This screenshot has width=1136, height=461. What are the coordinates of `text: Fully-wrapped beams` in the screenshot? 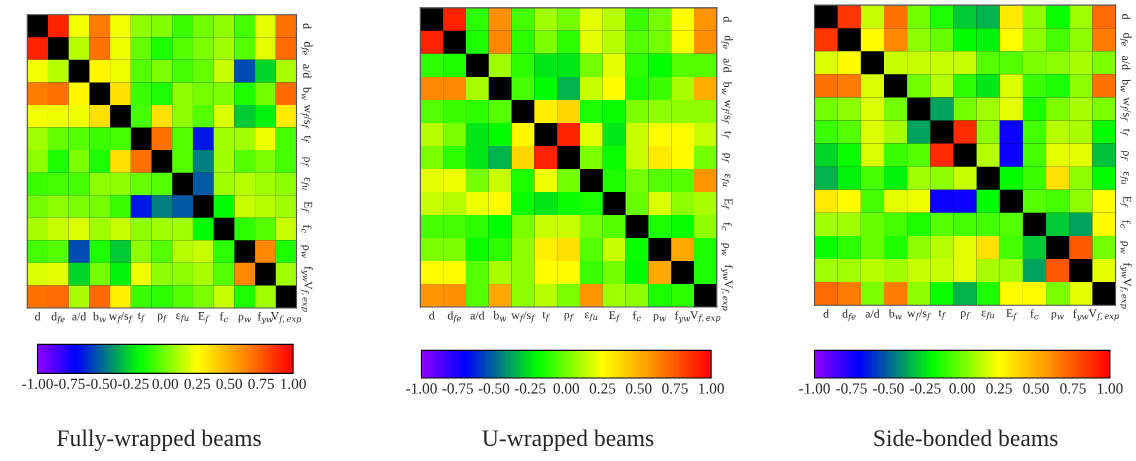 It's located at (159, 440).